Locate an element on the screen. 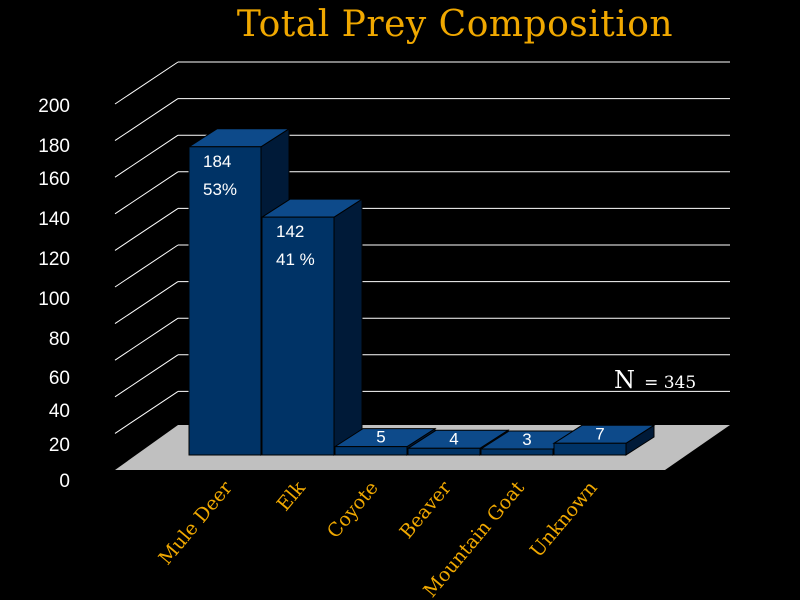 Image resolution: width=800 pixels, height=600 pixels. data-label: 184 is located at coordinates (217, 161).